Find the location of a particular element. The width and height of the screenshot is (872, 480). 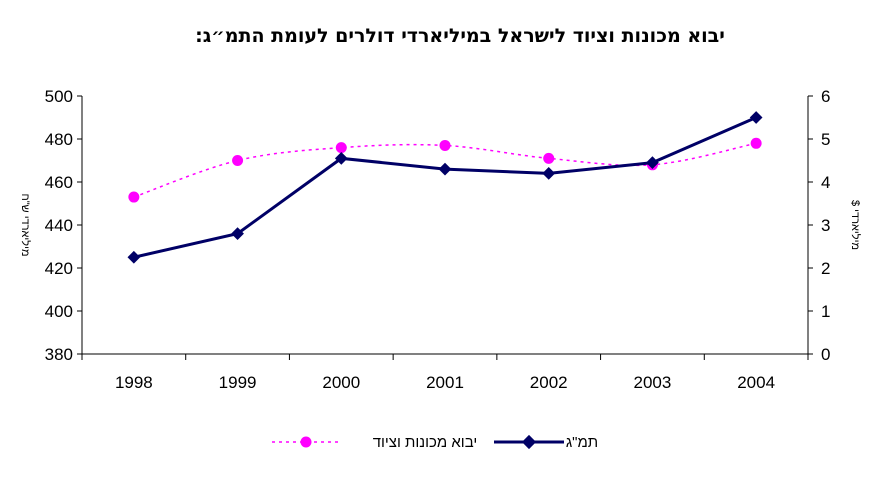

right-tick-label: 5 is located at coordinates (825, 139).